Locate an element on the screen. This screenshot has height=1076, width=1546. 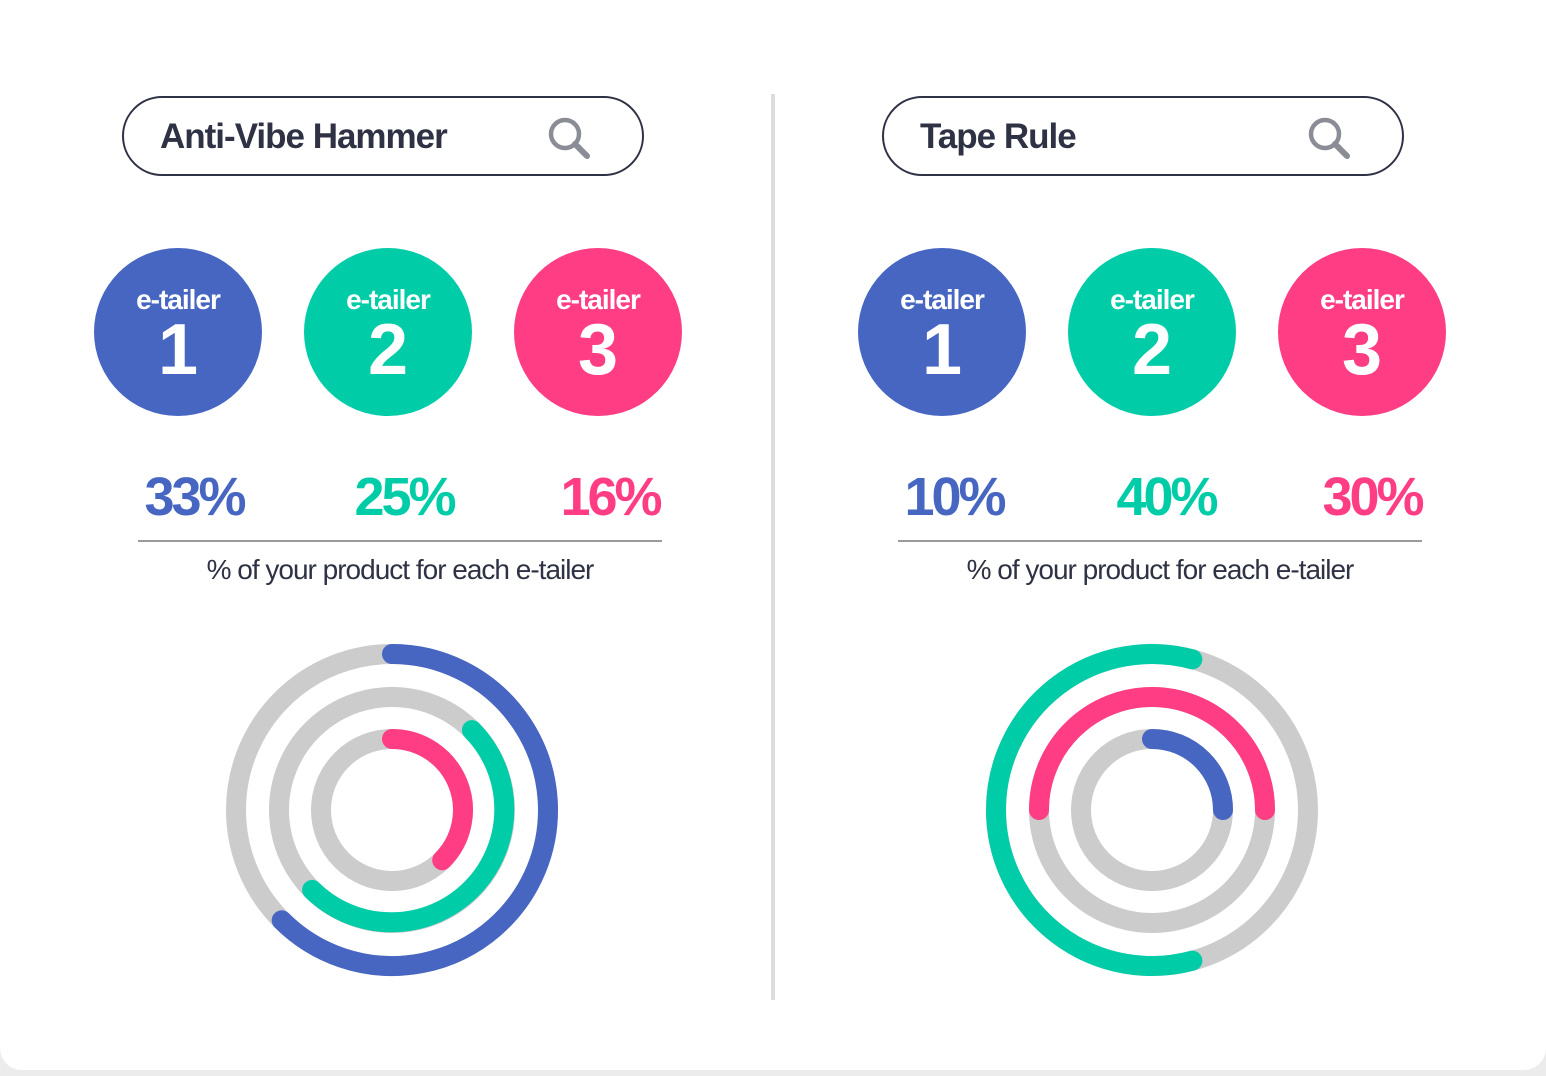
etailer-2-percentage: 25% is located at coordinates (405, 497).